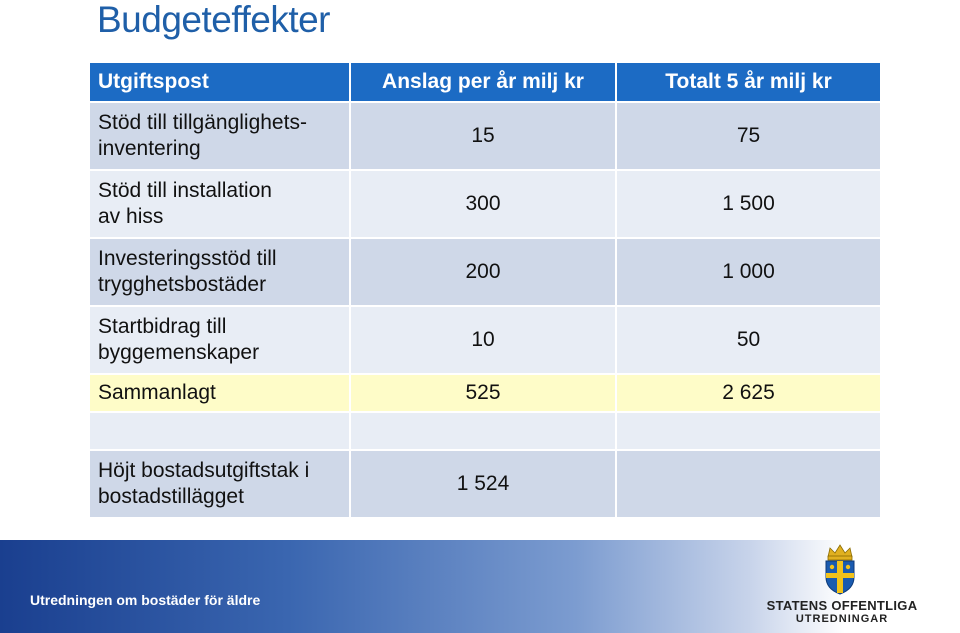 This screenshot has width=960, height=633. What do you see at coordinates (842, 619) in the screenshot?
I see `logo-line-2: UTREDNINGAR` at bounding box center [842, 619].